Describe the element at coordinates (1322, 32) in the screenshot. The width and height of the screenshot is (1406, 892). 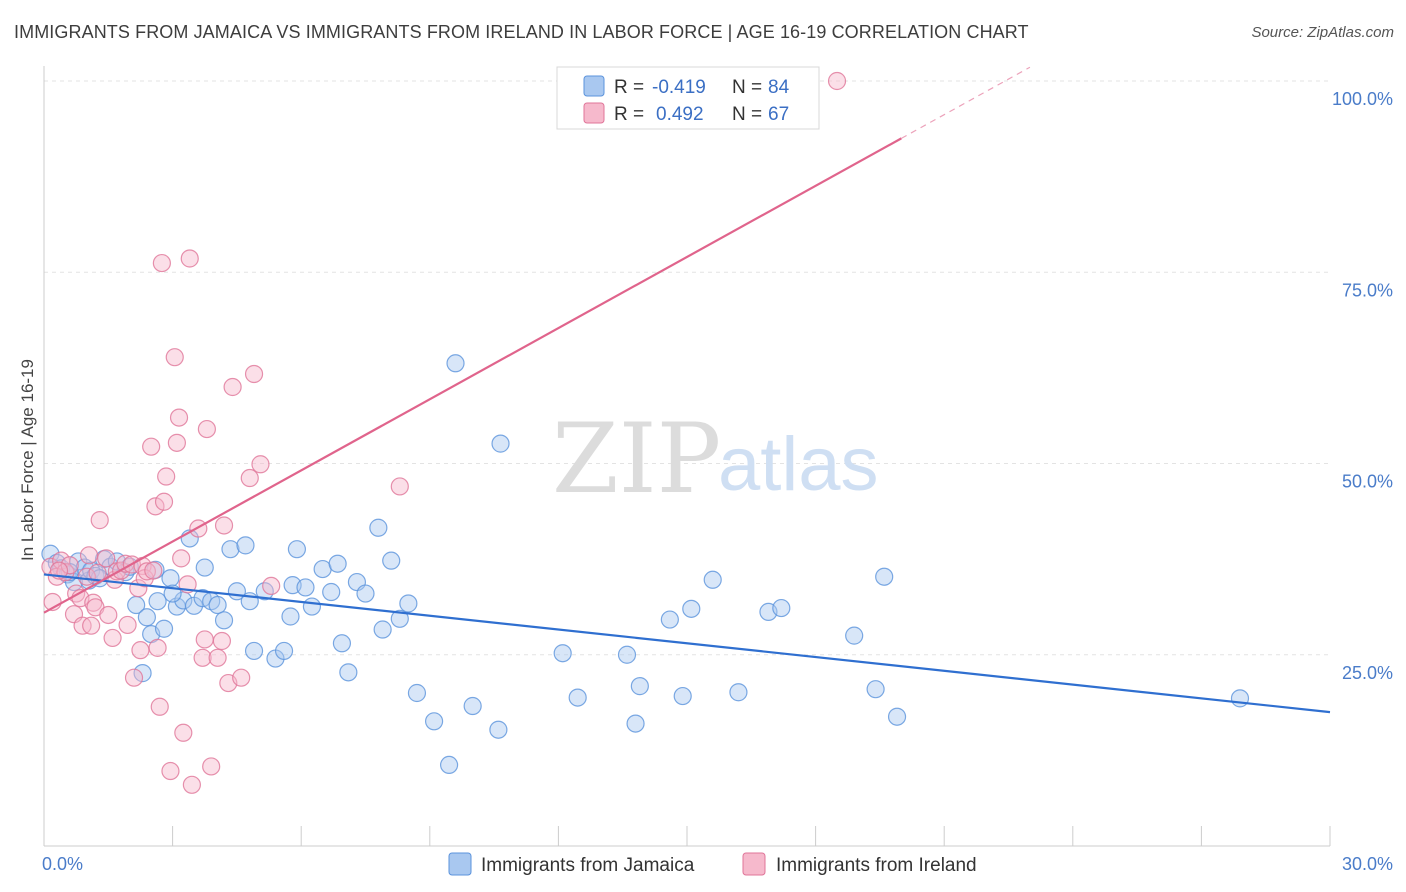
I see `source-label: Source: ZipAtlas.com` at that location.